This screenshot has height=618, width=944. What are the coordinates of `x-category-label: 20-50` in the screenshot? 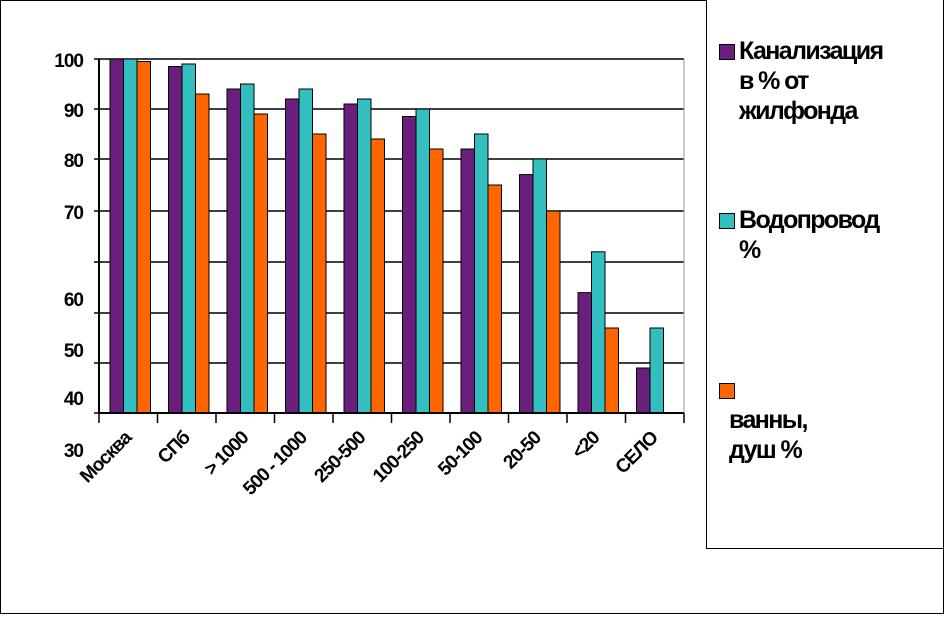 It's located at (523, 450).